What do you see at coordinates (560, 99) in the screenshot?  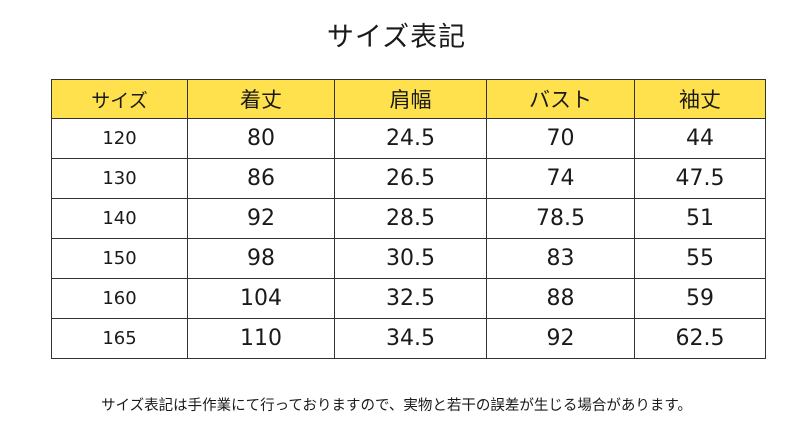 I see `header-bust: バスト` at bounding box center [560, 99].